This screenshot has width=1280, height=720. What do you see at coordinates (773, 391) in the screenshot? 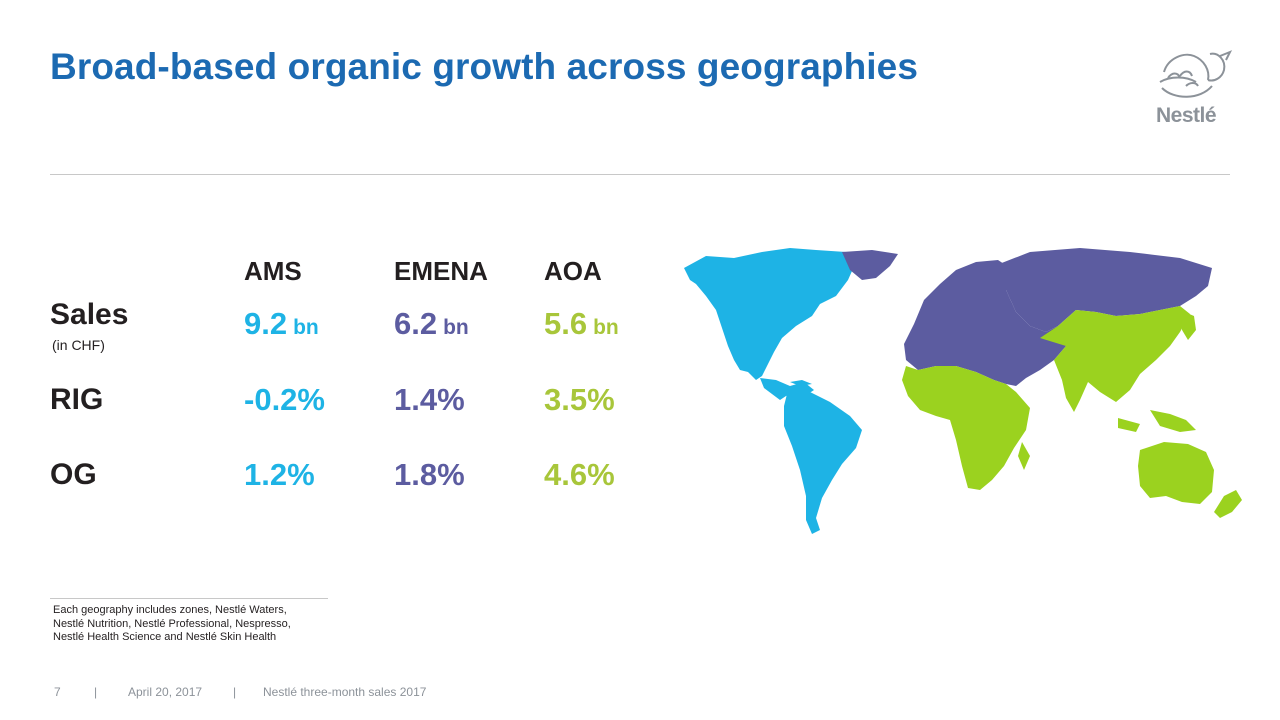
I see `region-ams` at bounding box center [773, 391].